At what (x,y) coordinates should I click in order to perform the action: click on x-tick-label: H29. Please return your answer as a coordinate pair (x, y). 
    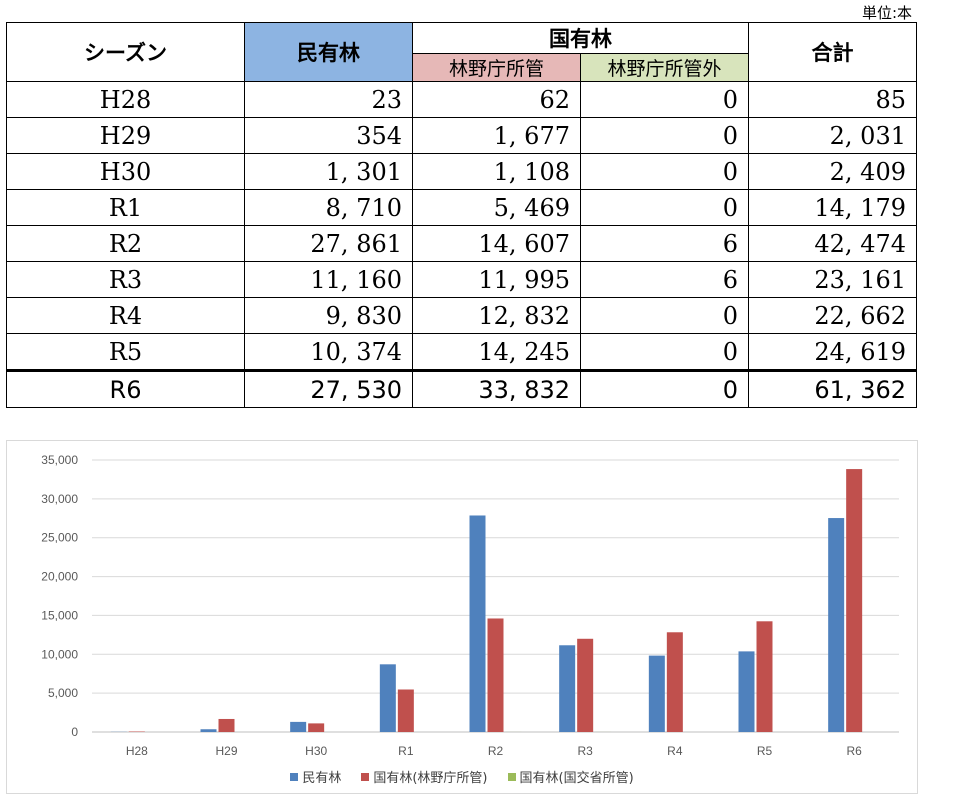
    Looking at the image, I should click on (226, 751).